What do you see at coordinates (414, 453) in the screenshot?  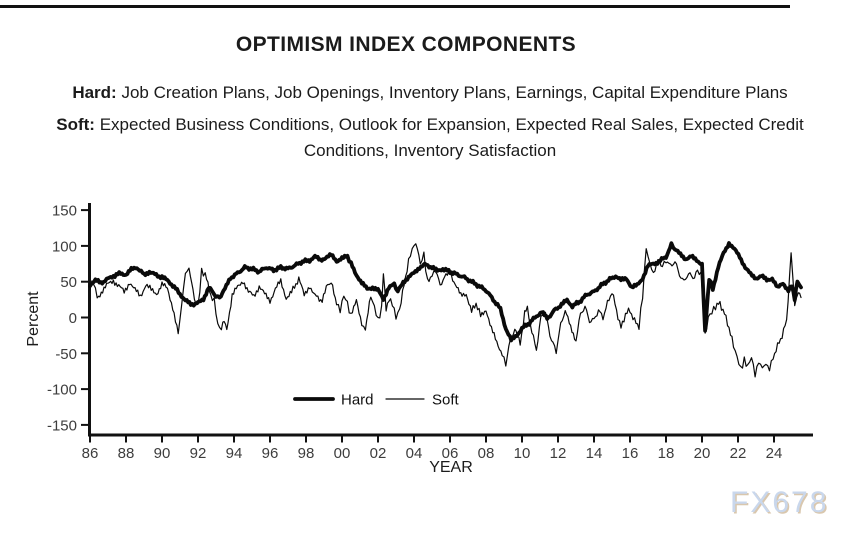 I see `x-tick-label: 04` at bounding box center [414, 453].